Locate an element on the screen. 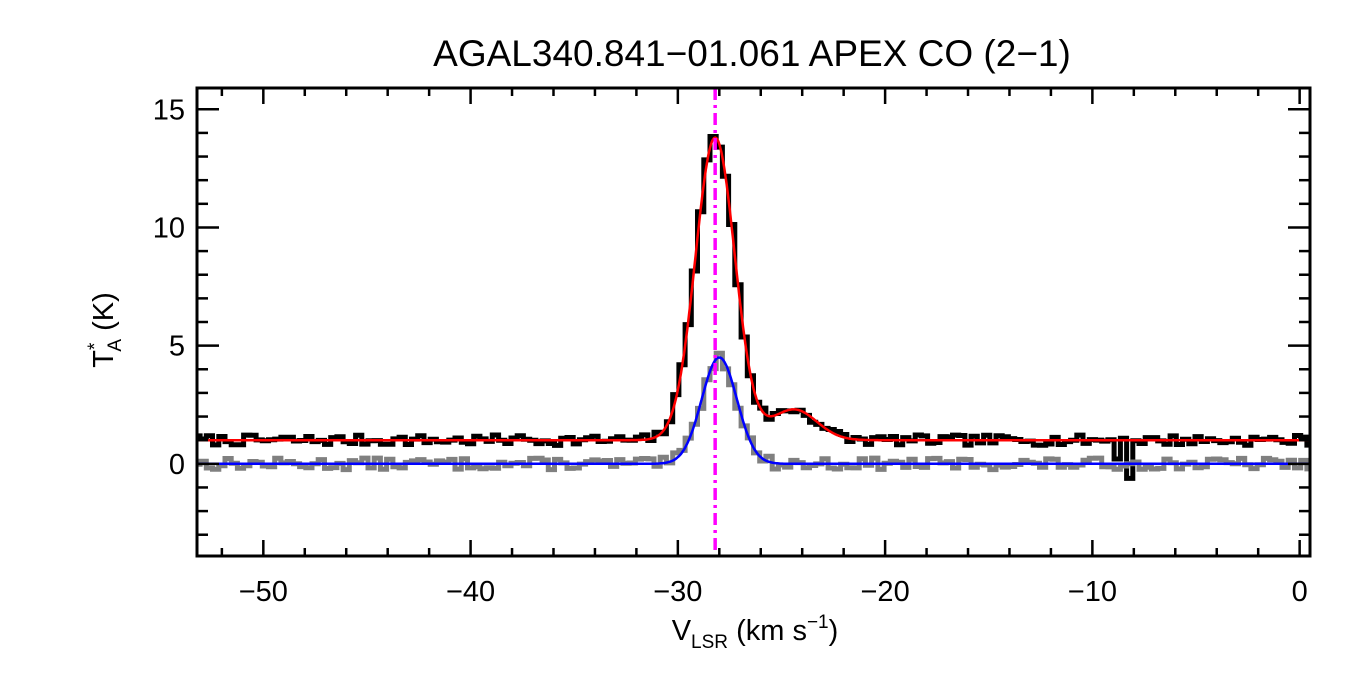  x-axis-label-sub: LSR is located at coordinates (709, 642).